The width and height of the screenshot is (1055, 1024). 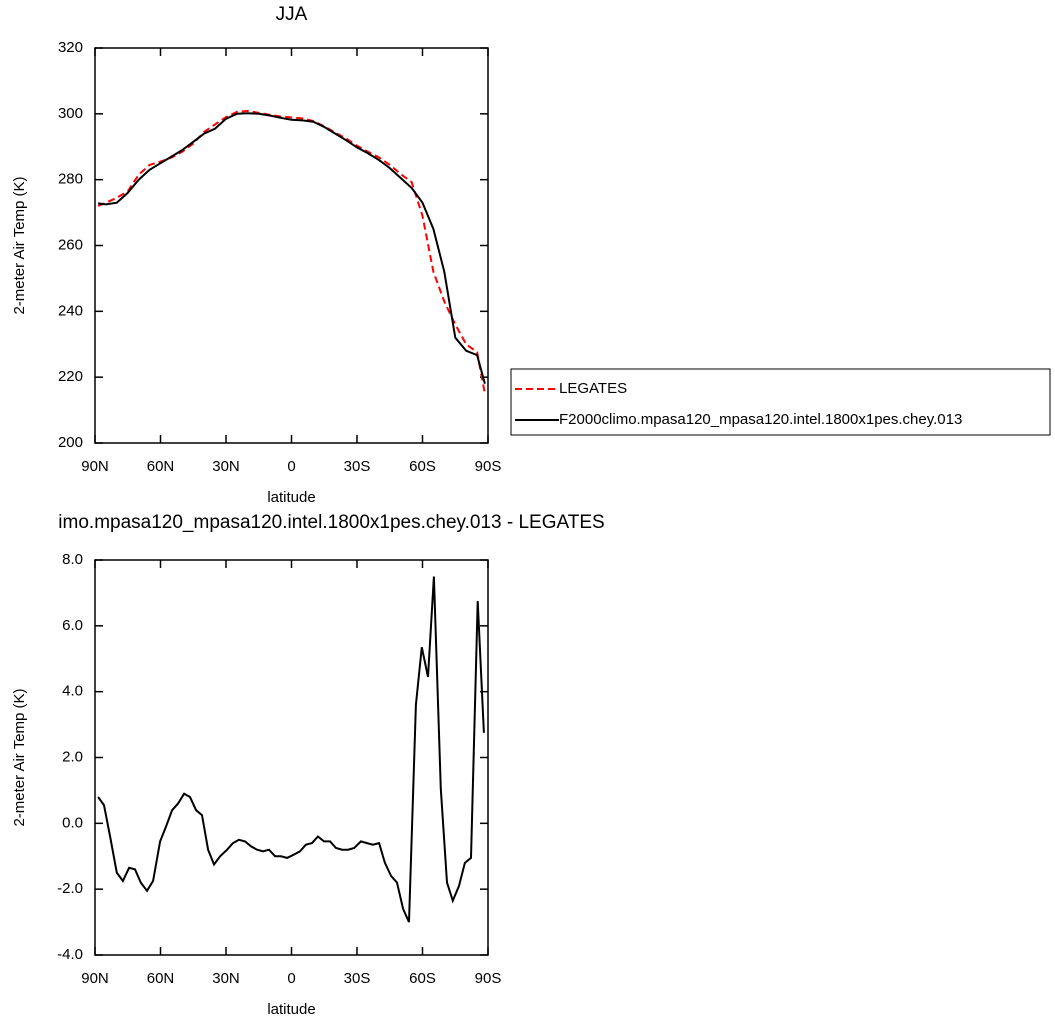 I want to click on y-tick-label: 220, so click(x=70, y=376).